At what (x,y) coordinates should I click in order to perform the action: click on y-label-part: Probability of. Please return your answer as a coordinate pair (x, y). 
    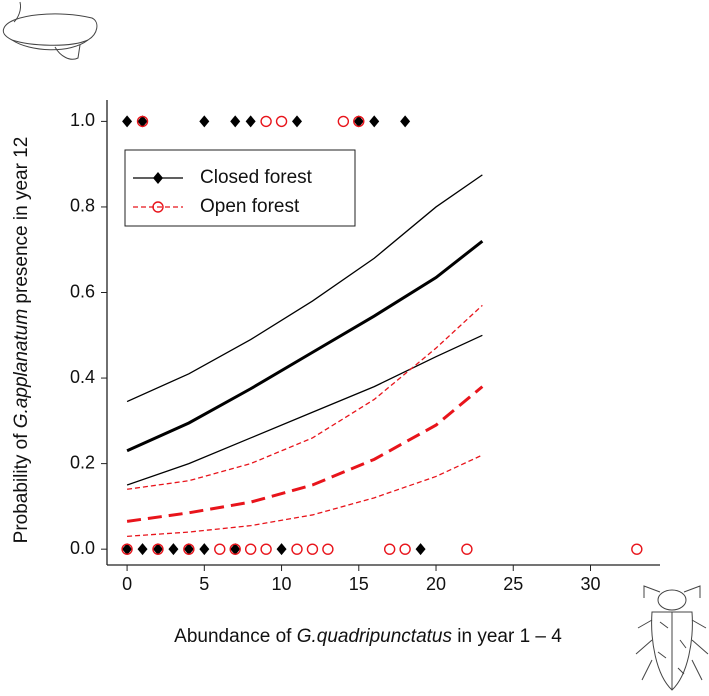
    Looking at the image, I should click on (21, 485).